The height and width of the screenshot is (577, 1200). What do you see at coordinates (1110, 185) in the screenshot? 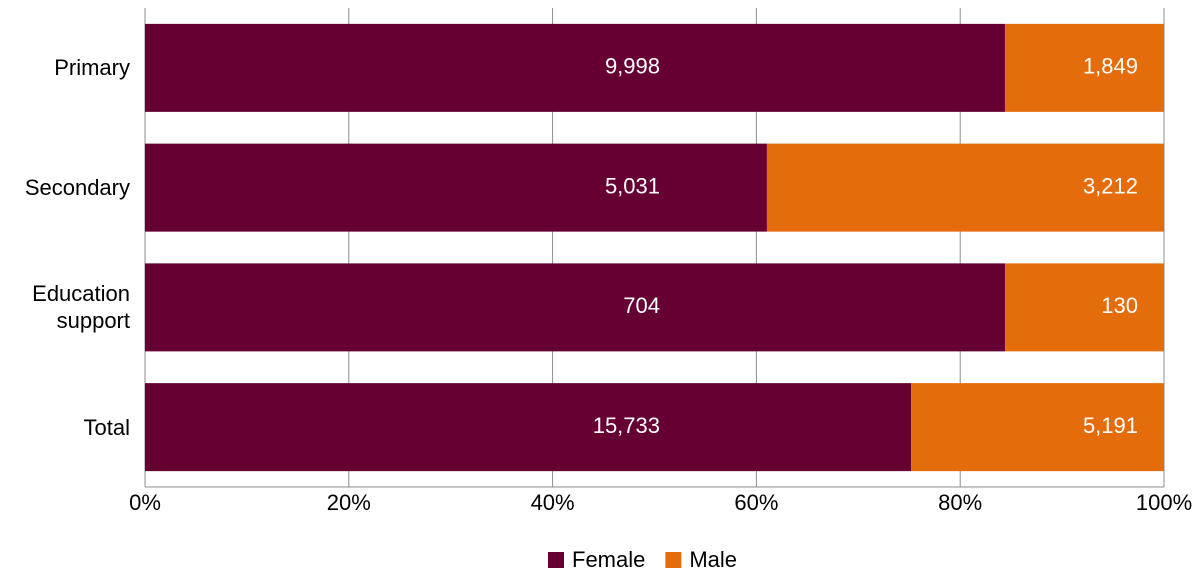
I see `value-label: 3,212` at bounding box center [1110, 185].